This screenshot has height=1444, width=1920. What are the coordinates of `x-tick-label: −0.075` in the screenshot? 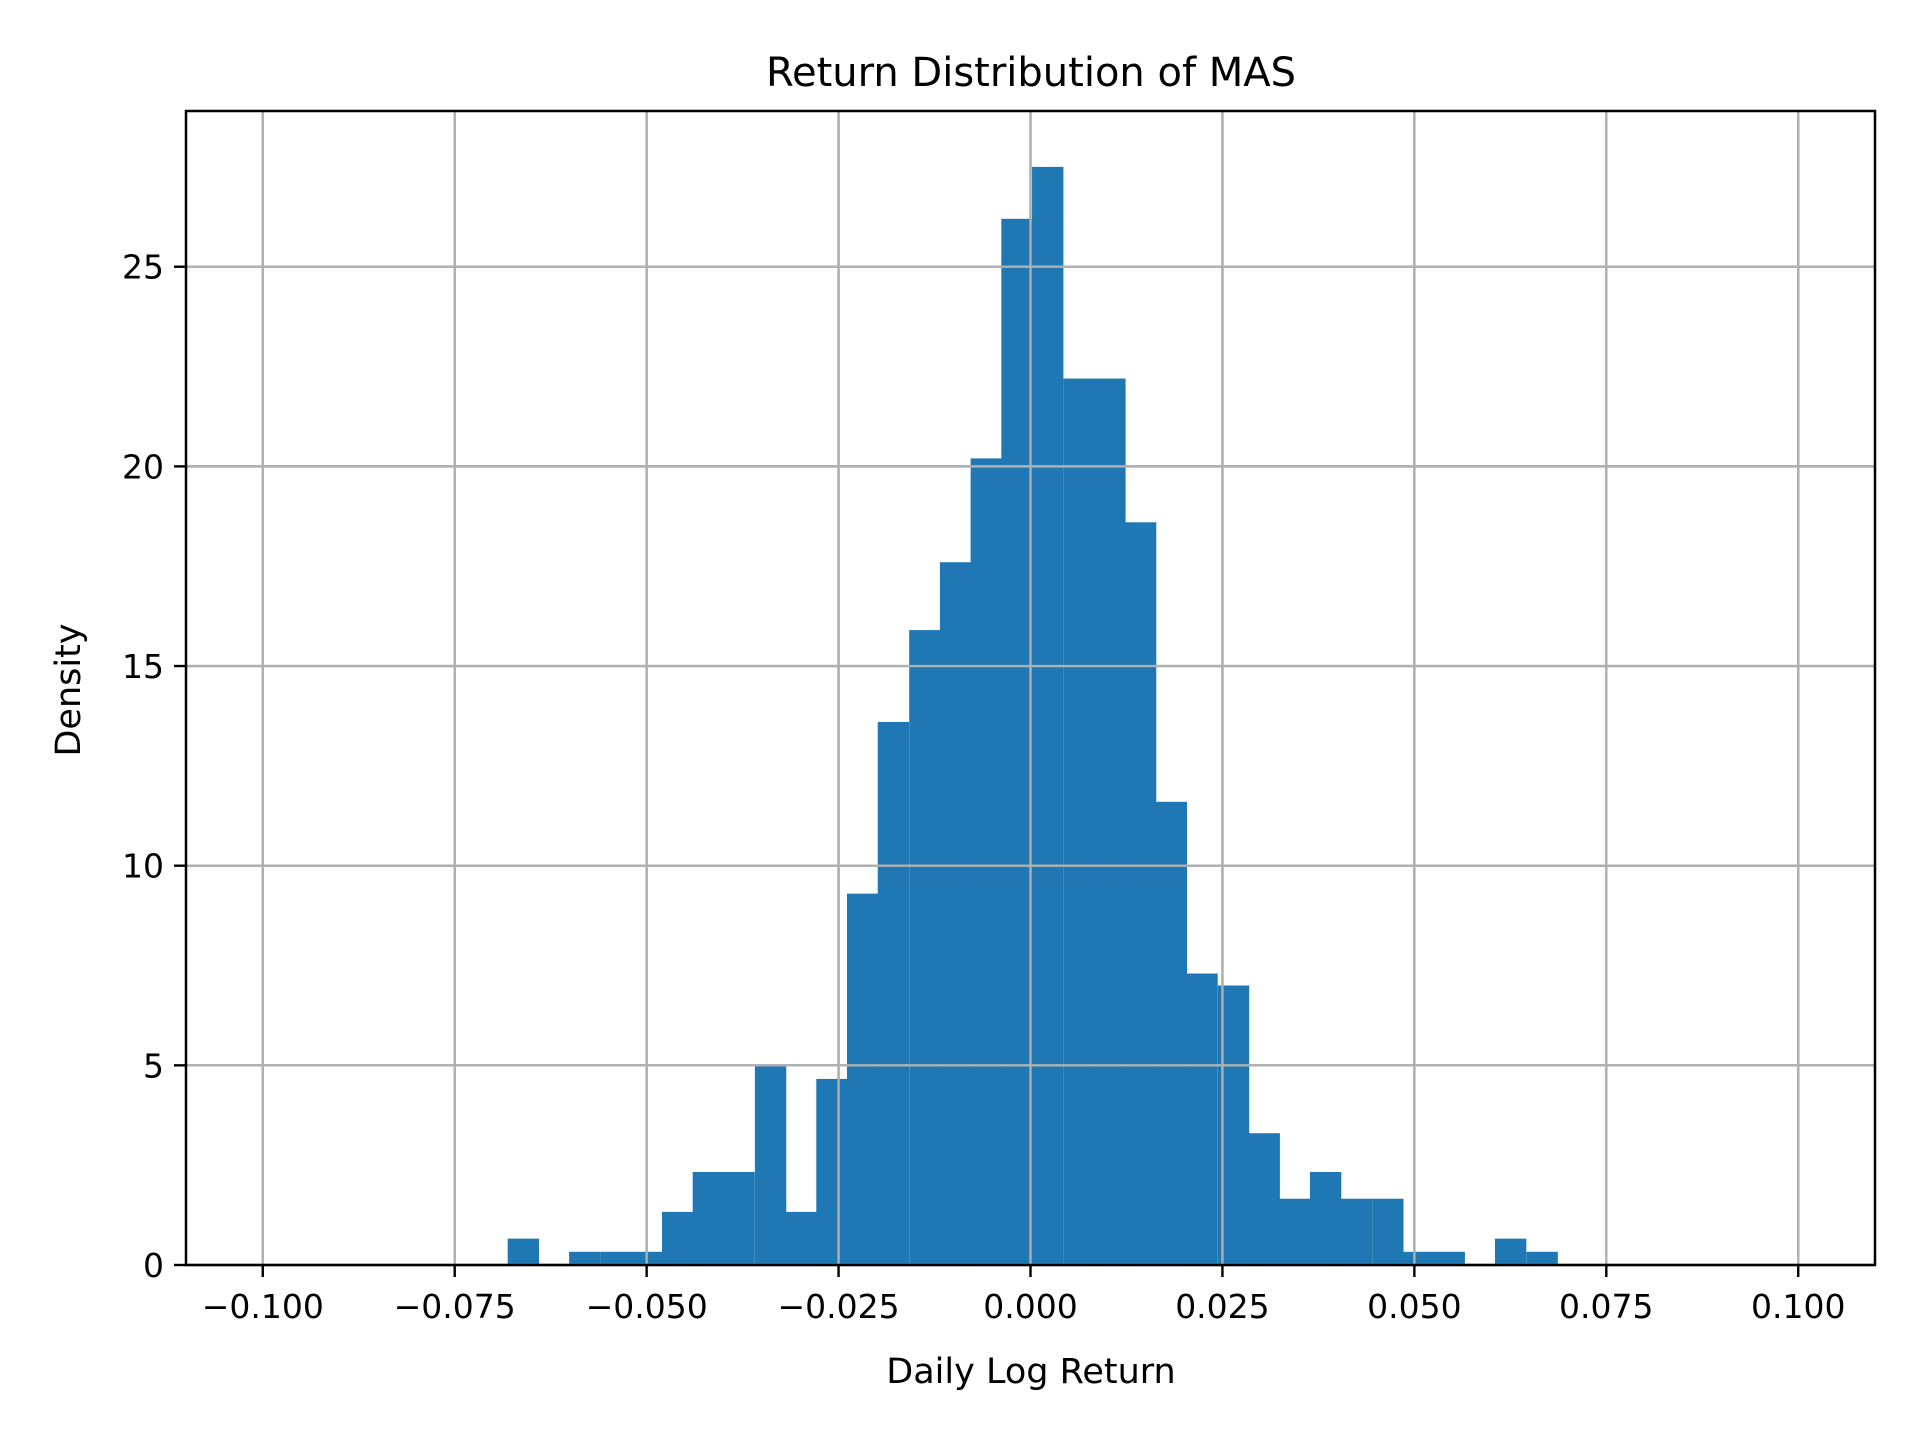 It's located at (455, 1306).